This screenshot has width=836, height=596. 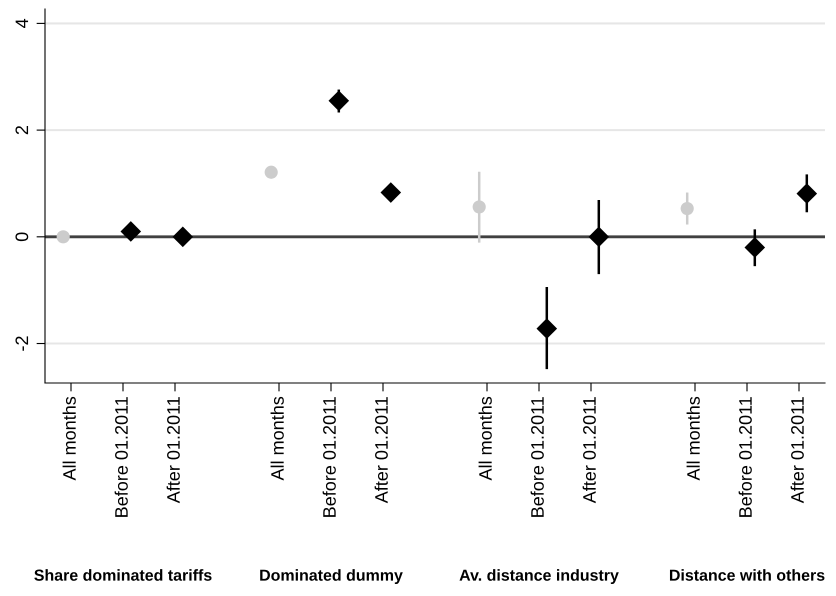 What do you see at coordinates (747, 575) in the screenshot?
I see `text: Distance with others` at bounding box center [747, 575].